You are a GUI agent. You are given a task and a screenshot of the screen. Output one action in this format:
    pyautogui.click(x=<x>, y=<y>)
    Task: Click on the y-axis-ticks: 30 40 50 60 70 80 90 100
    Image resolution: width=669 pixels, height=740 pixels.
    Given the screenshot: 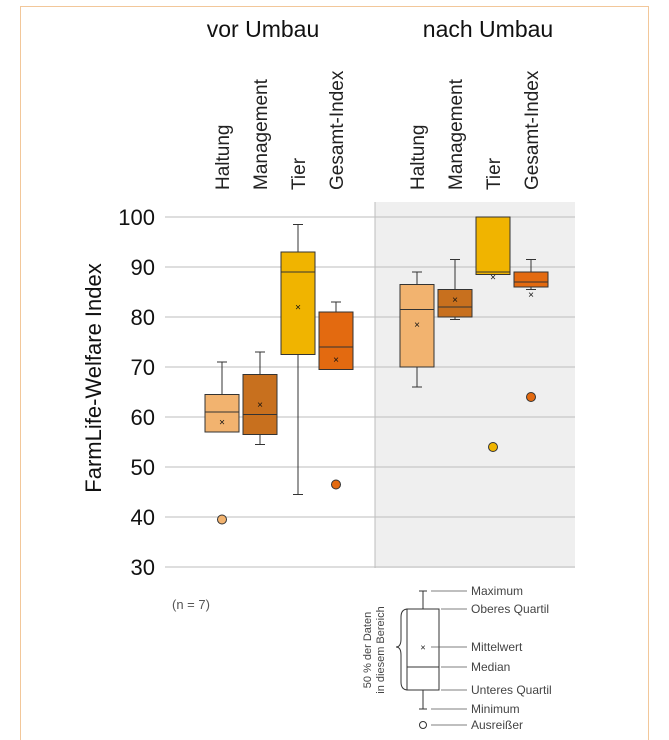 What is the action you would take?
    pyautogui.click(x=136, y=392)
    